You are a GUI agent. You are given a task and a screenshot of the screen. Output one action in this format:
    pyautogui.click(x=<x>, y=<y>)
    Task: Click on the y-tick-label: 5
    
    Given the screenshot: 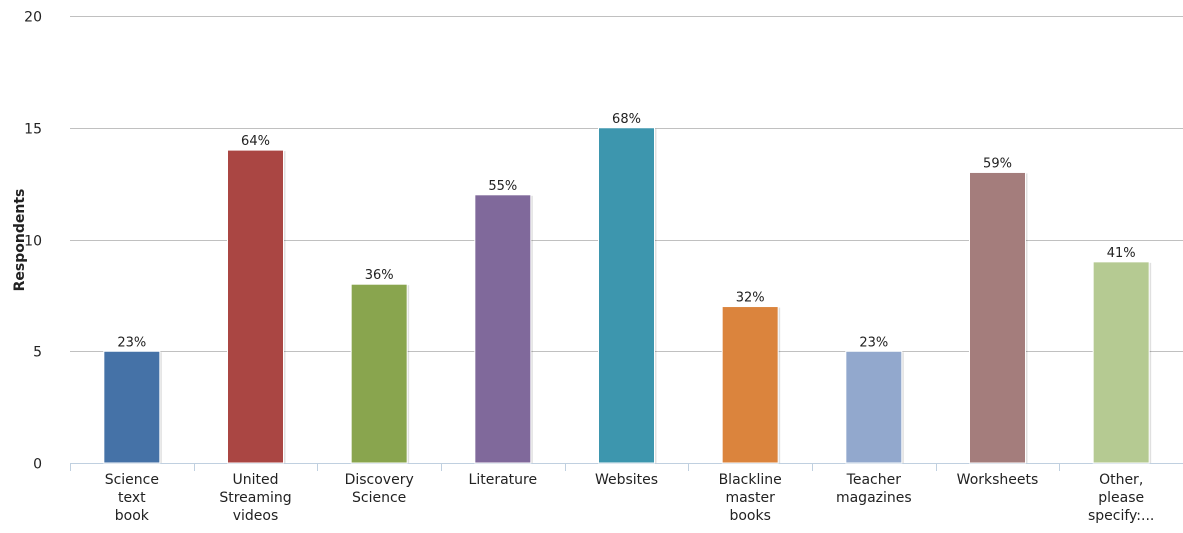 What is the action you would take?
    pyautogui.click(x=37, y=353)
    